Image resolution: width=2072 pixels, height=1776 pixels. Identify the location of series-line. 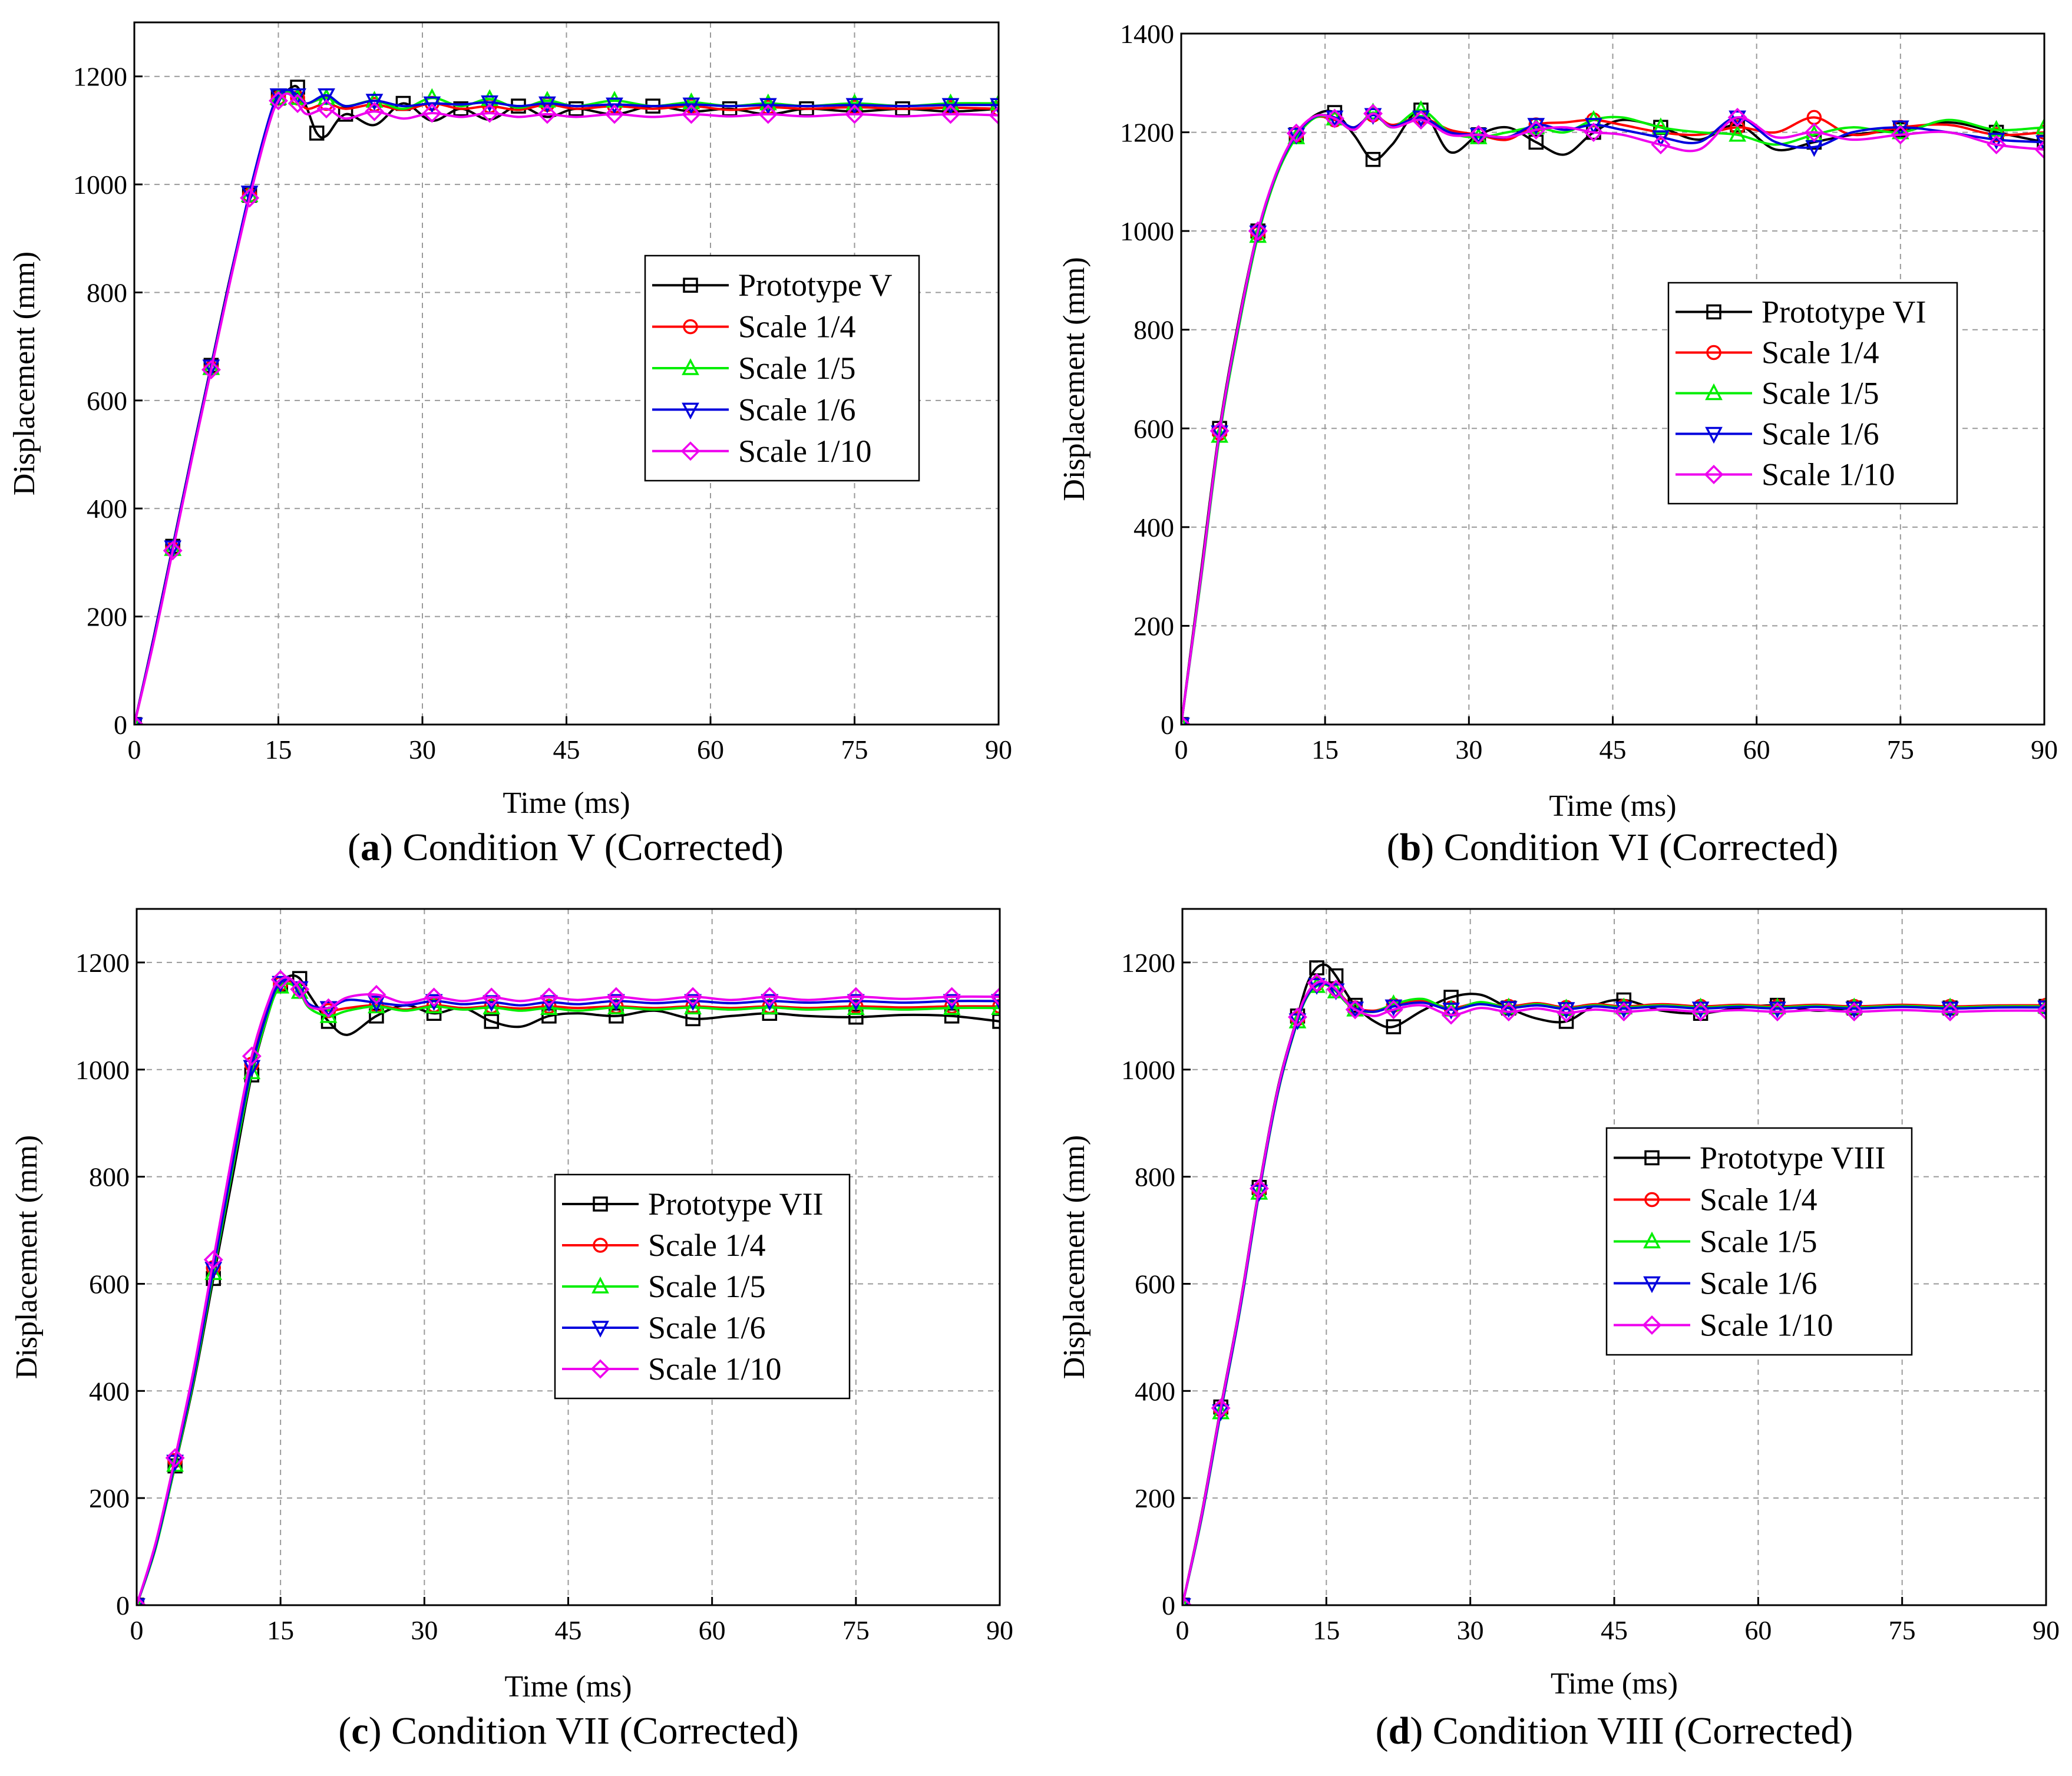
(568, 1290).